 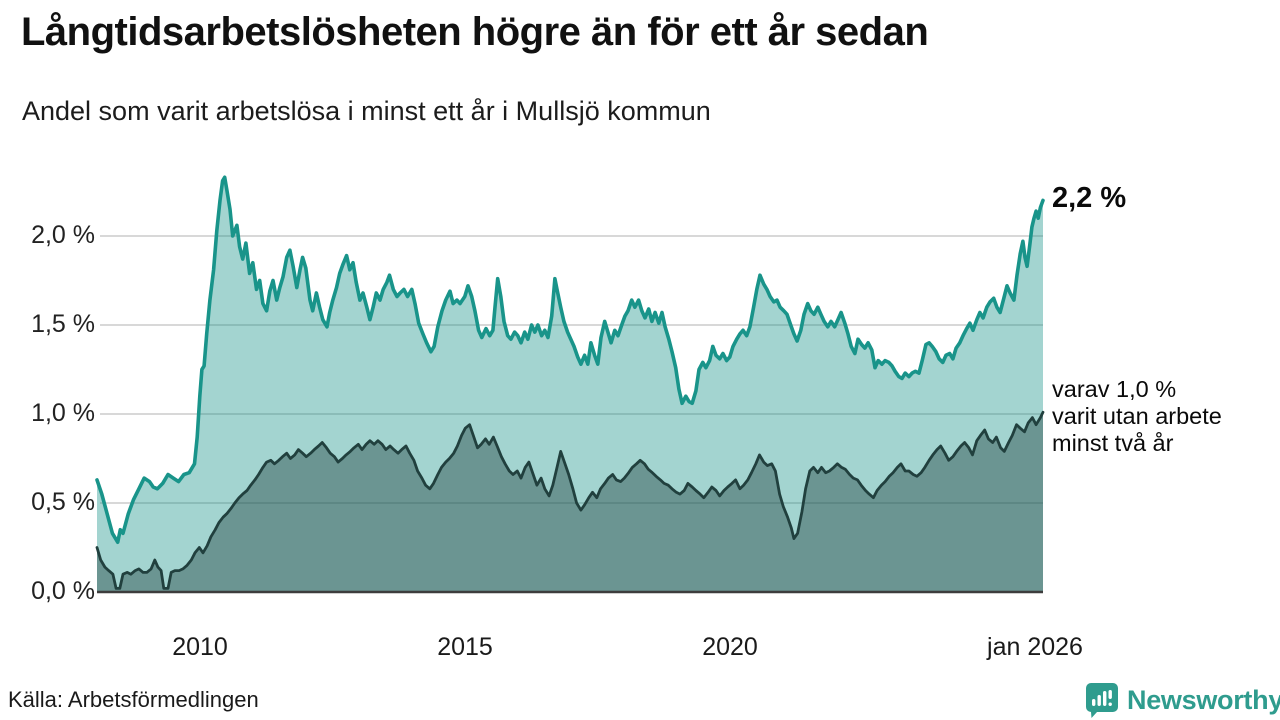 I want to click on logo-speech-bubble, so click(x=1102, y=700).